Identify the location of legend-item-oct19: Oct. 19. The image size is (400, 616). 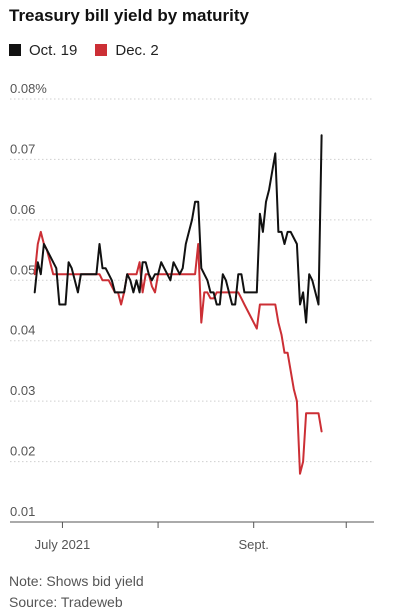
(43, 50).